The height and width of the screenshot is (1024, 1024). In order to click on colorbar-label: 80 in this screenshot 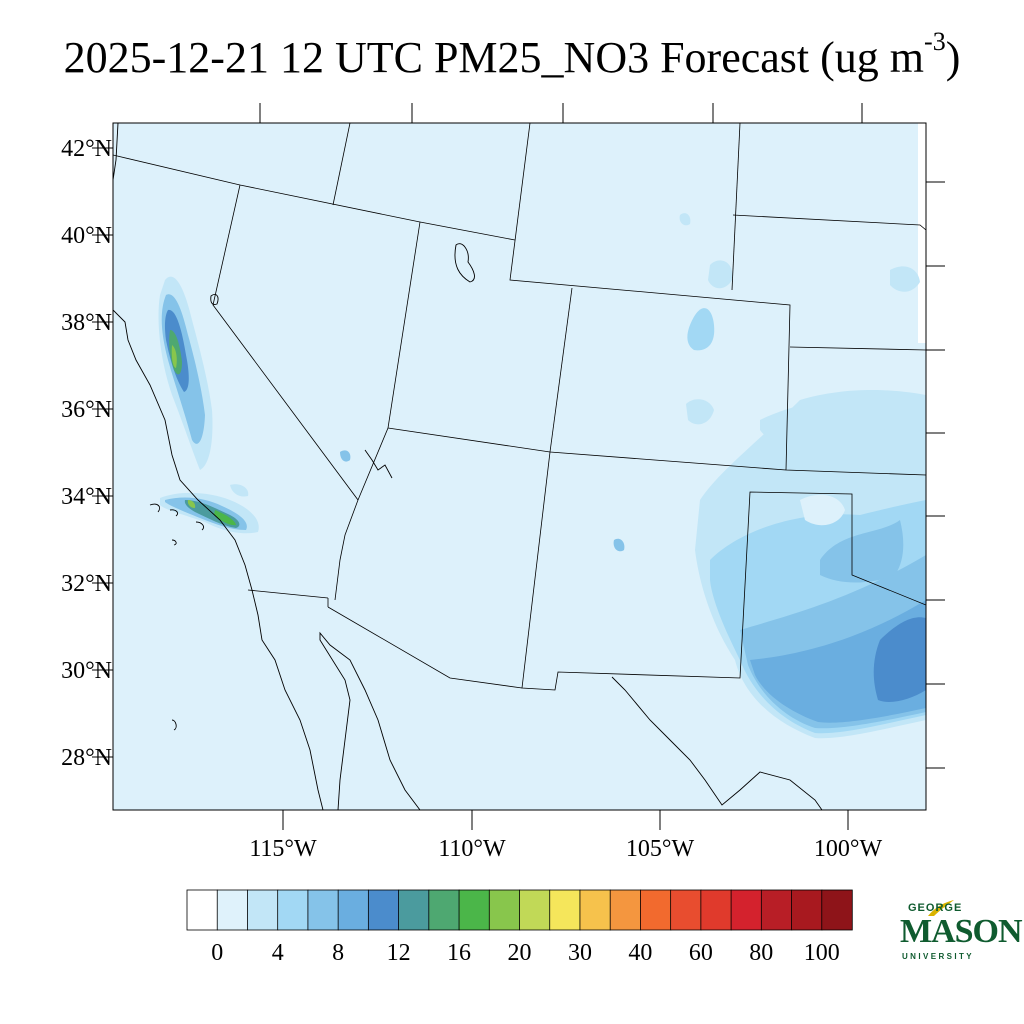, I will do `click(761, 953)`.